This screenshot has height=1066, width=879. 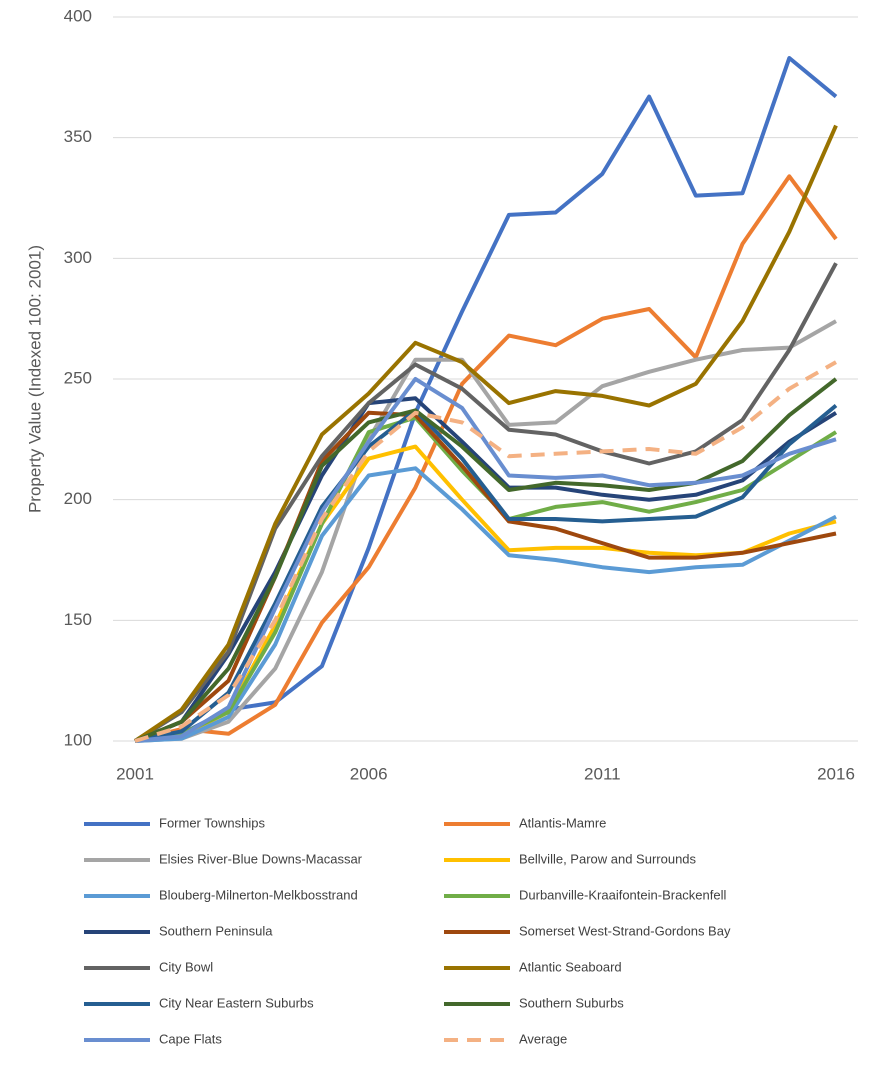 I want to click on legend-label: Atlantis-Mamre, so click(x=562, y=822).